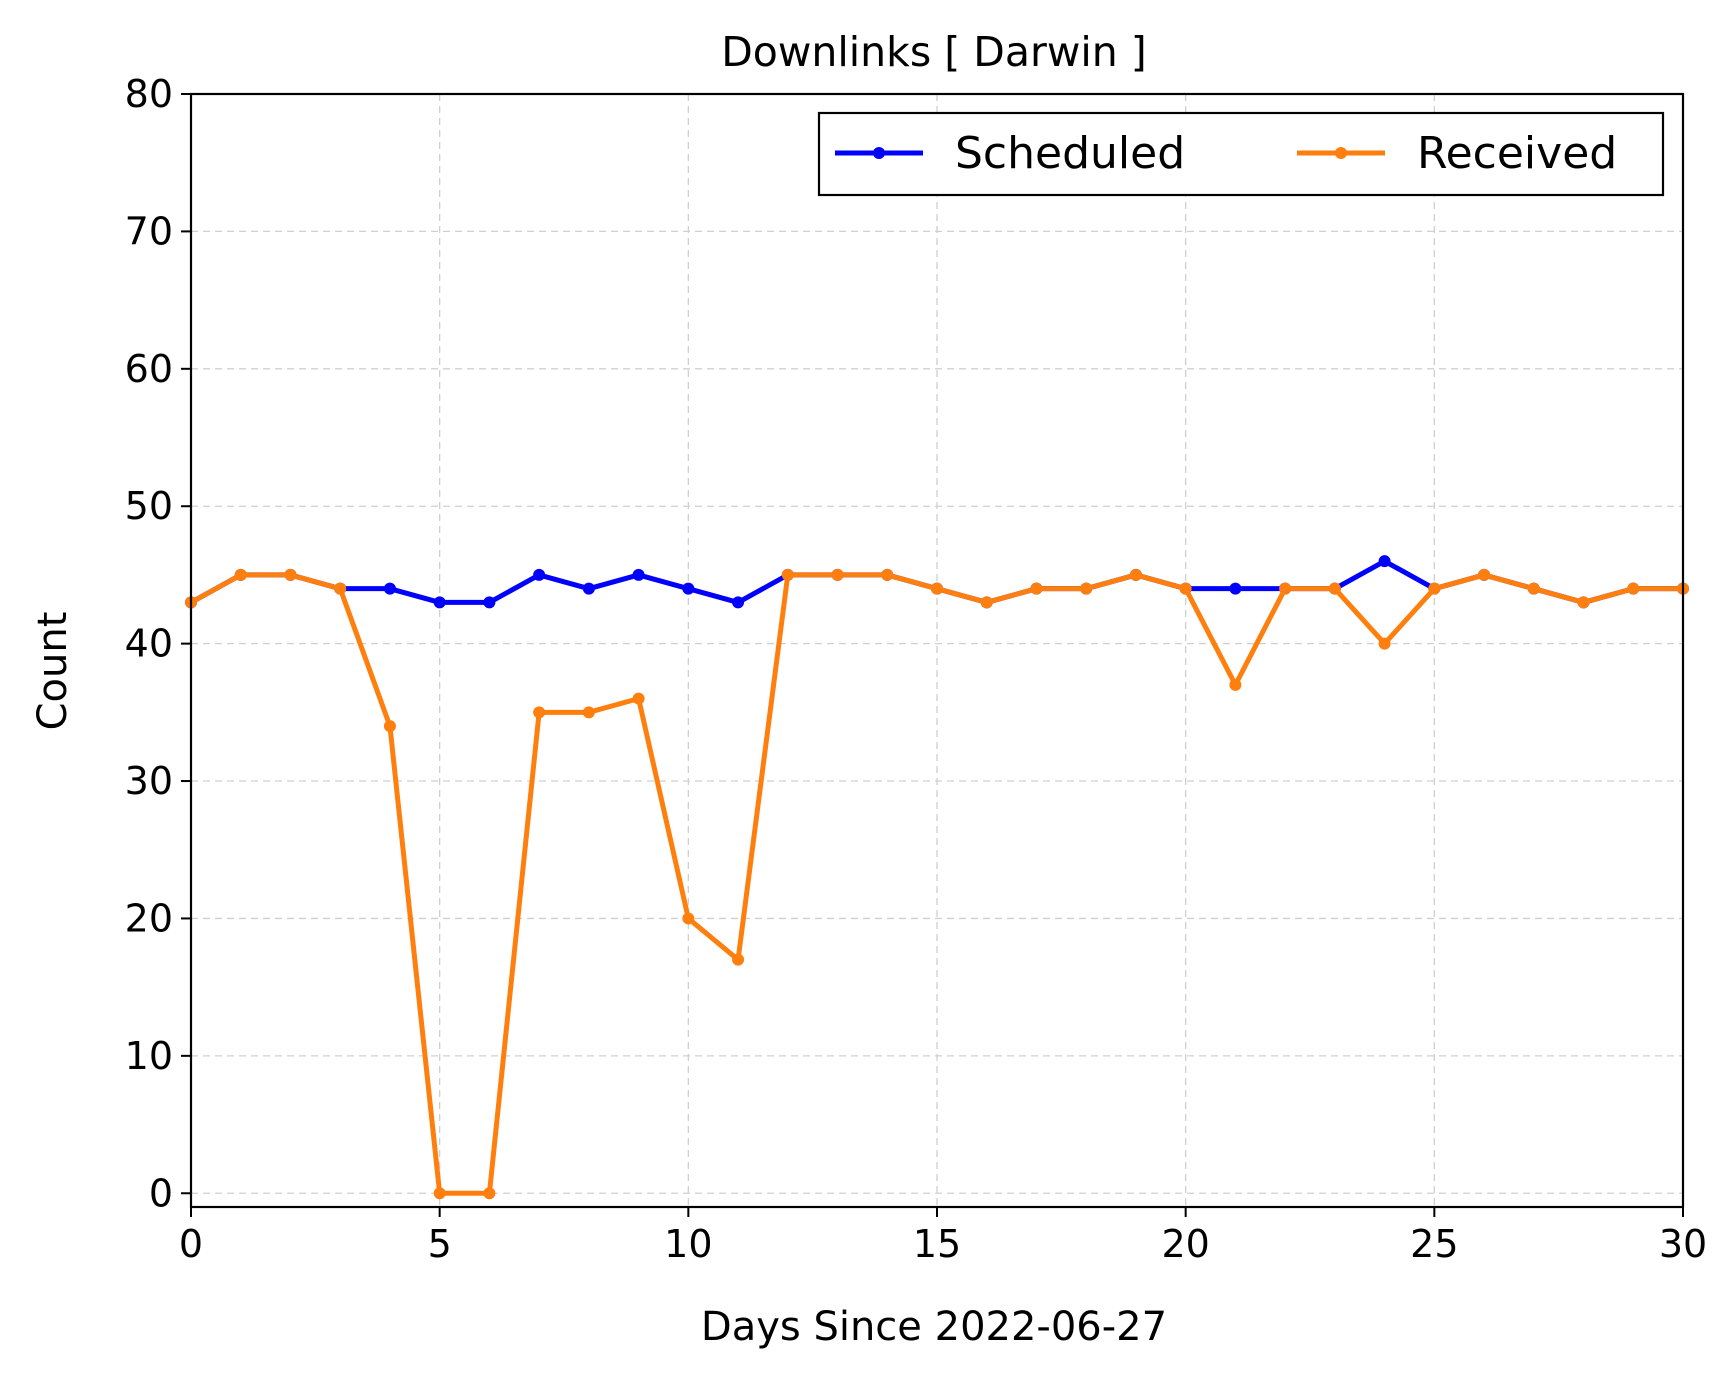 This screenshot has width=1732, height=1373. Describe the element at coordinates (149, 918) in the screenshot. I see `y-tick-label: 20` at that location.